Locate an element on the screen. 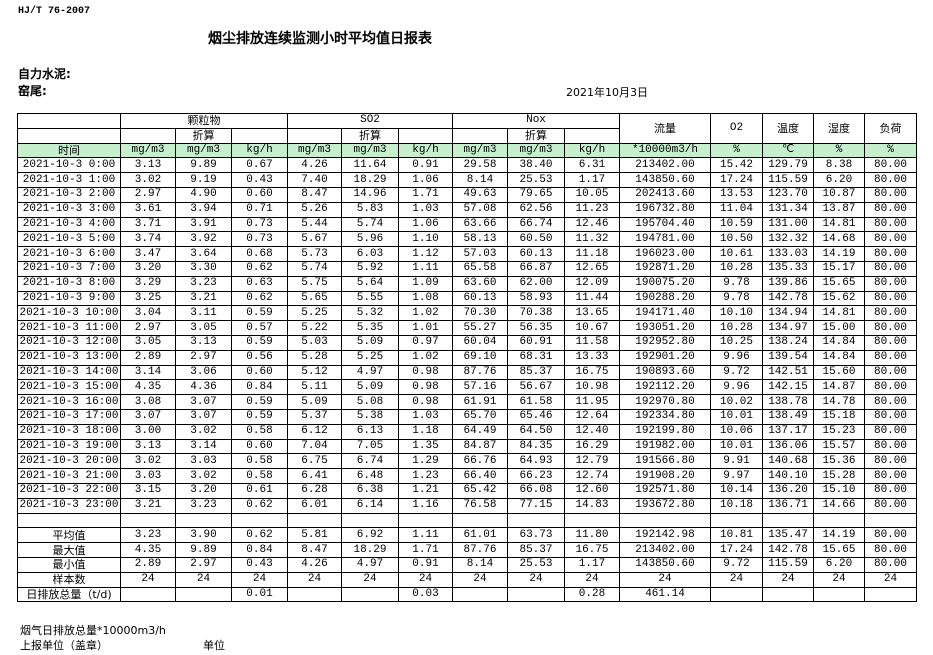 Image resolution: width=933 pixels, height=655 pixels. cell: 16.29 is located at coordinates (592, 446).